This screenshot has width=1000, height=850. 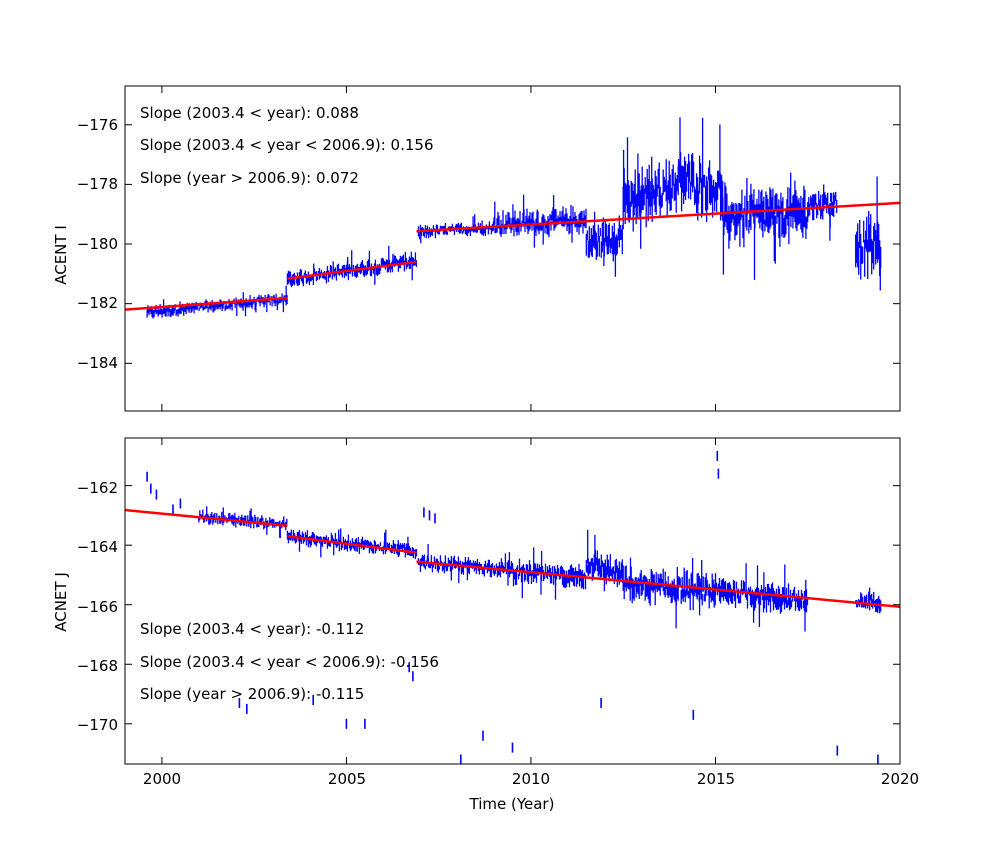 I want to click on acnet-j-xtick-label: 2020, so click(x=900, y=779).